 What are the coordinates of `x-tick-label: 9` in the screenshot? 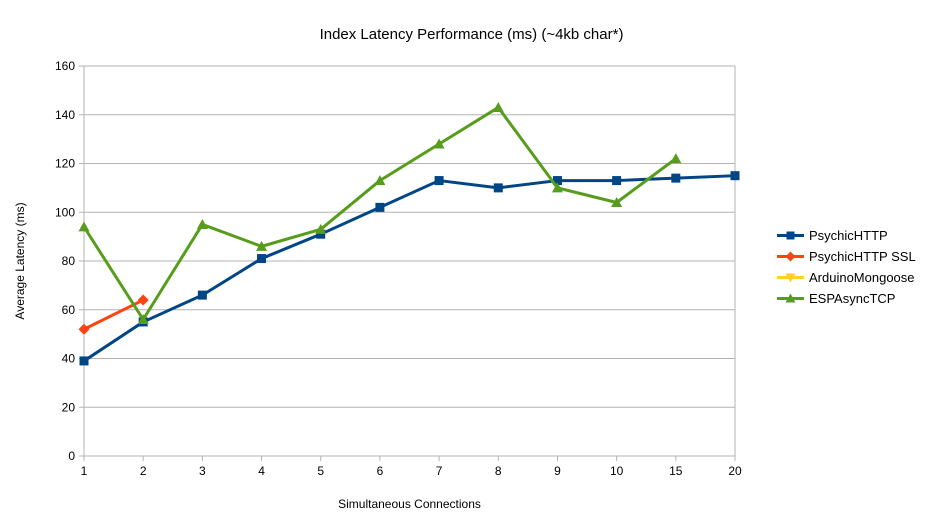 It's located at (557, 471).